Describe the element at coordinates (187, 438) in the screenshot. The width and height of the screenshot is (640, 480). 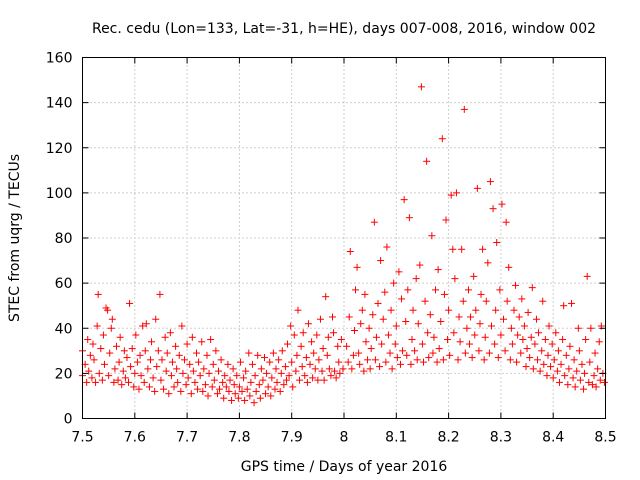
I see `x-tick-label: 7.7` at that location.